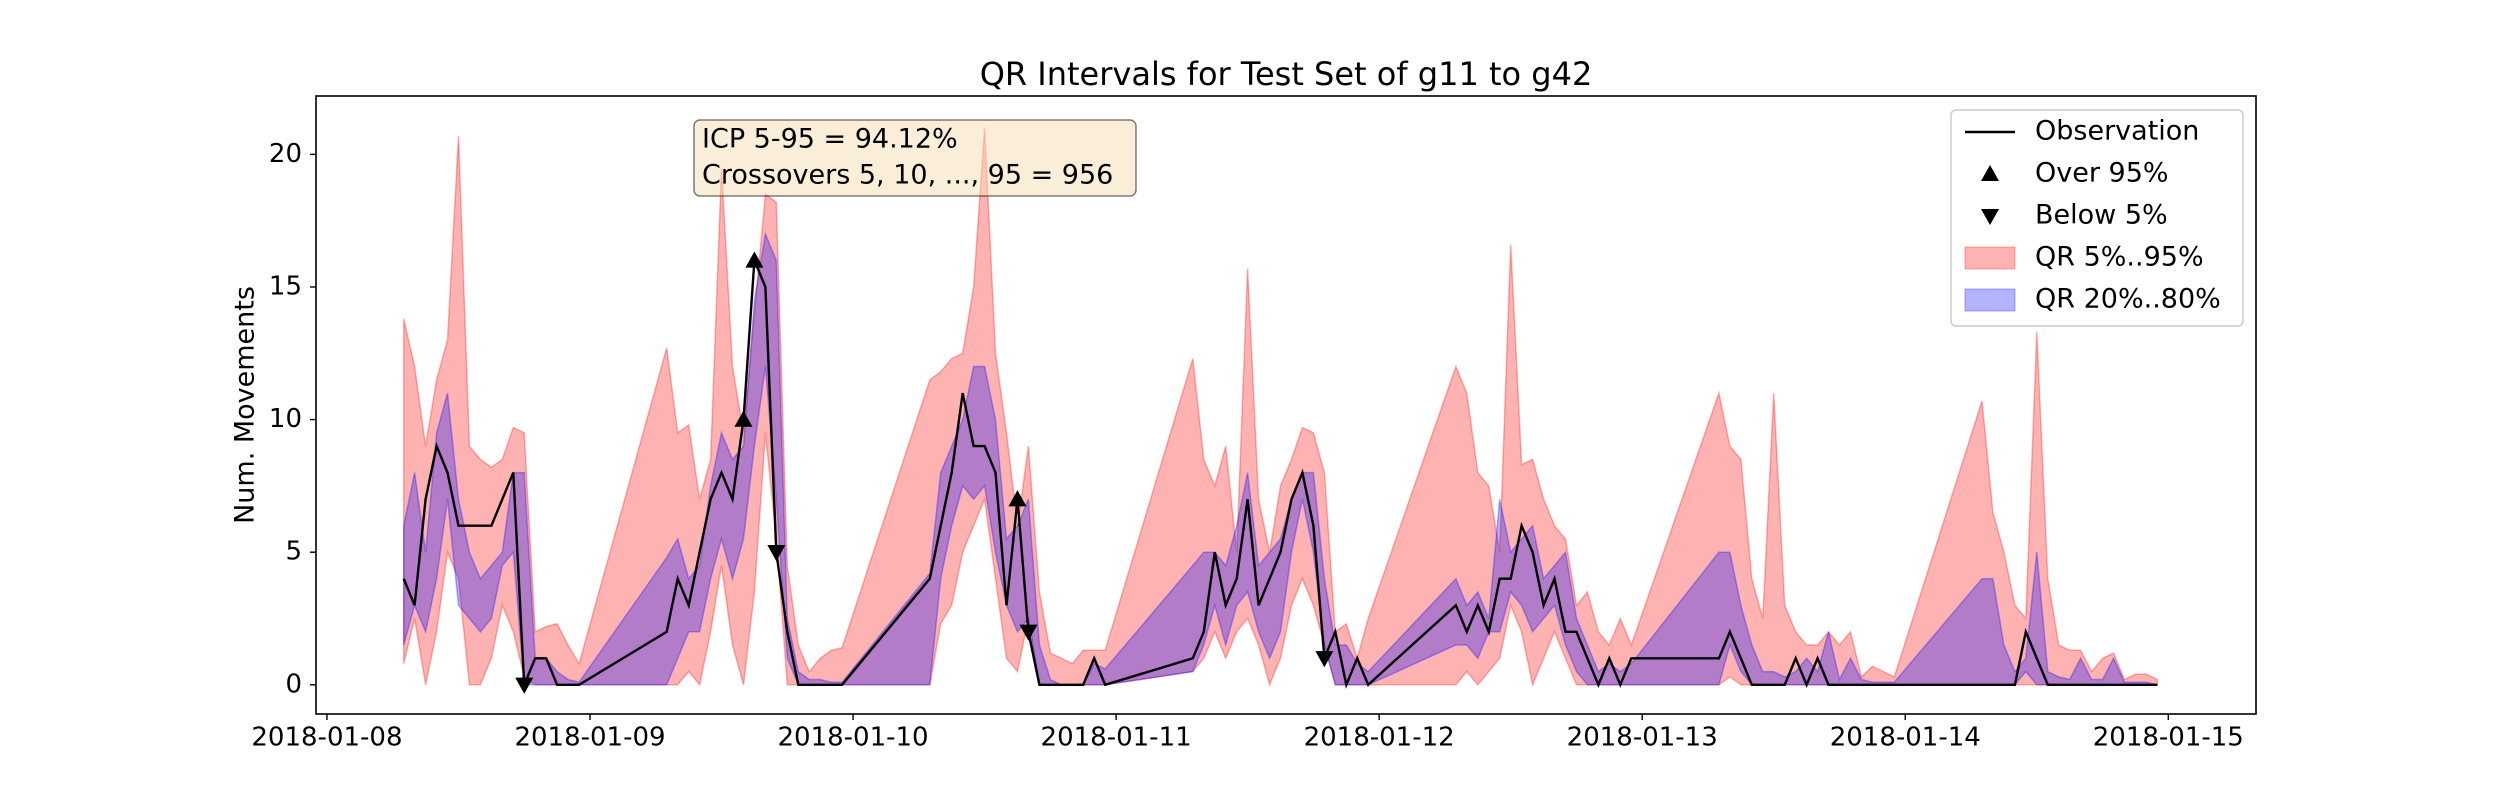 This screenshot has width=2500, height=800. Describe the element at coordinates (293, 552) in the screenshot. I see `y-tick-label: 5` at that location.